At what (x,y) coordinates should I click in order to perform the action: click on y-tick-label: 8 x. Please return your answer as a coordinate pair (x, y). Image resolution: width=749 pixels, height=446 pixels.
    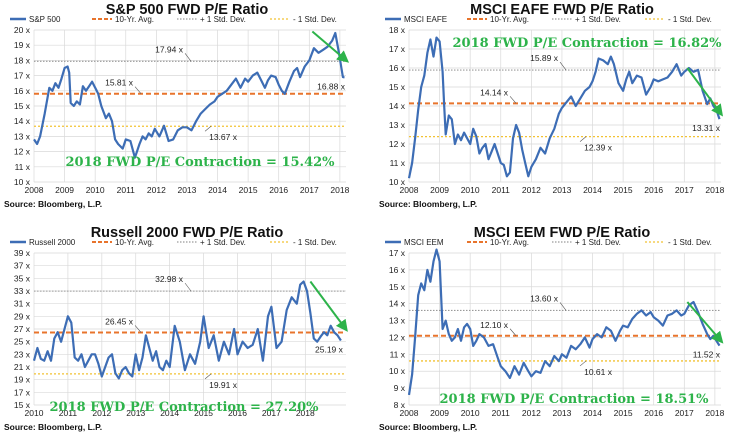
    Looking at the image, I should click on (400, 405).